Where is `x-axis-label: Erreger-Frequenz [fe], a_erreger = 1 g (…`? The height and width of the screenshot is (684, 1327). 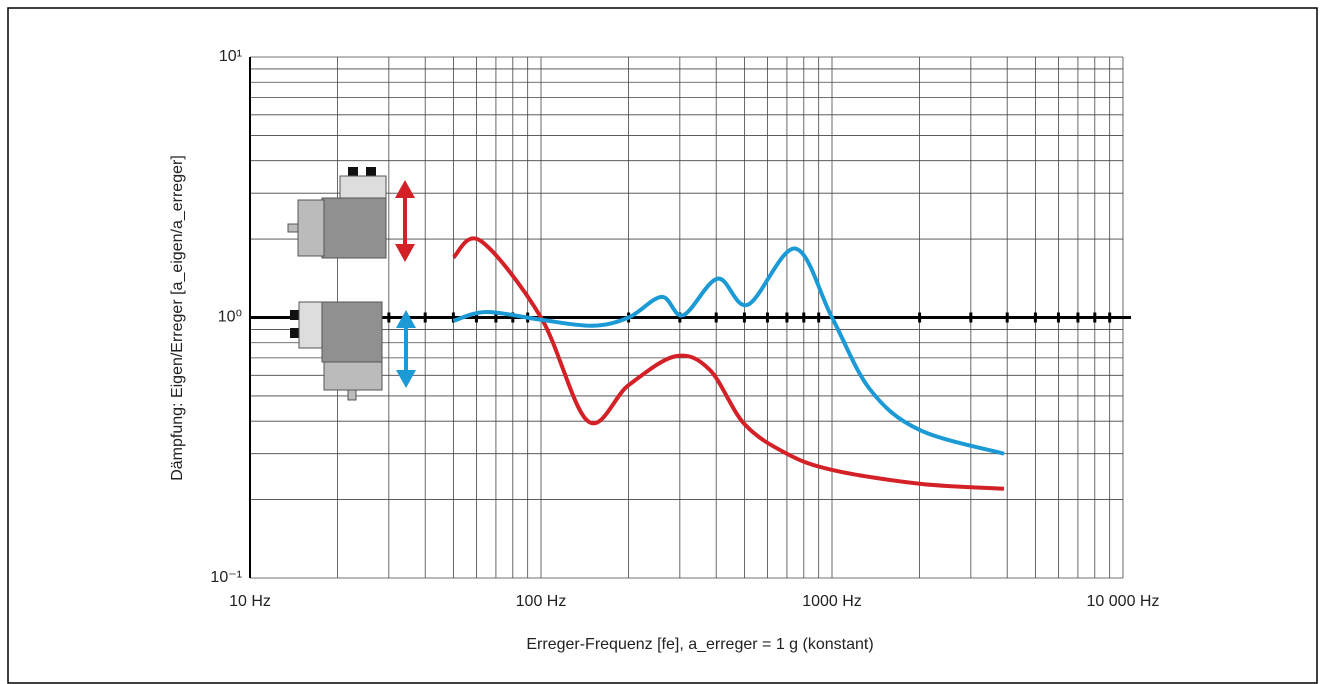 x-axis-label: Erreger-Frequenz [fe], a_erreger = 1 g (… is located at coordinates (699, 644).